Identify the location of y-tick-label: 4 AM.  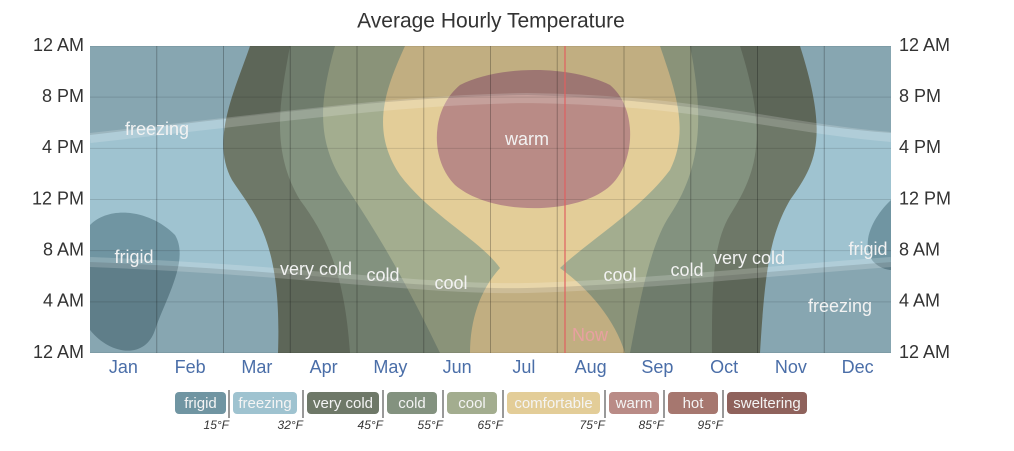
(63, 301).